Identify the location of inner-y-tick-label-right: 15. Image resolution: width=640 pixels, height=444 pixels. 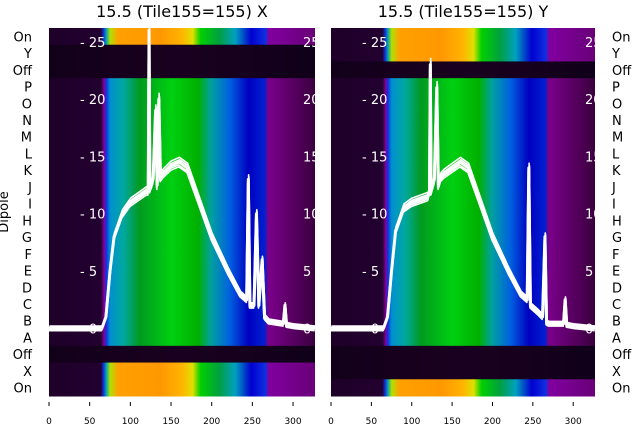
(593, 157).